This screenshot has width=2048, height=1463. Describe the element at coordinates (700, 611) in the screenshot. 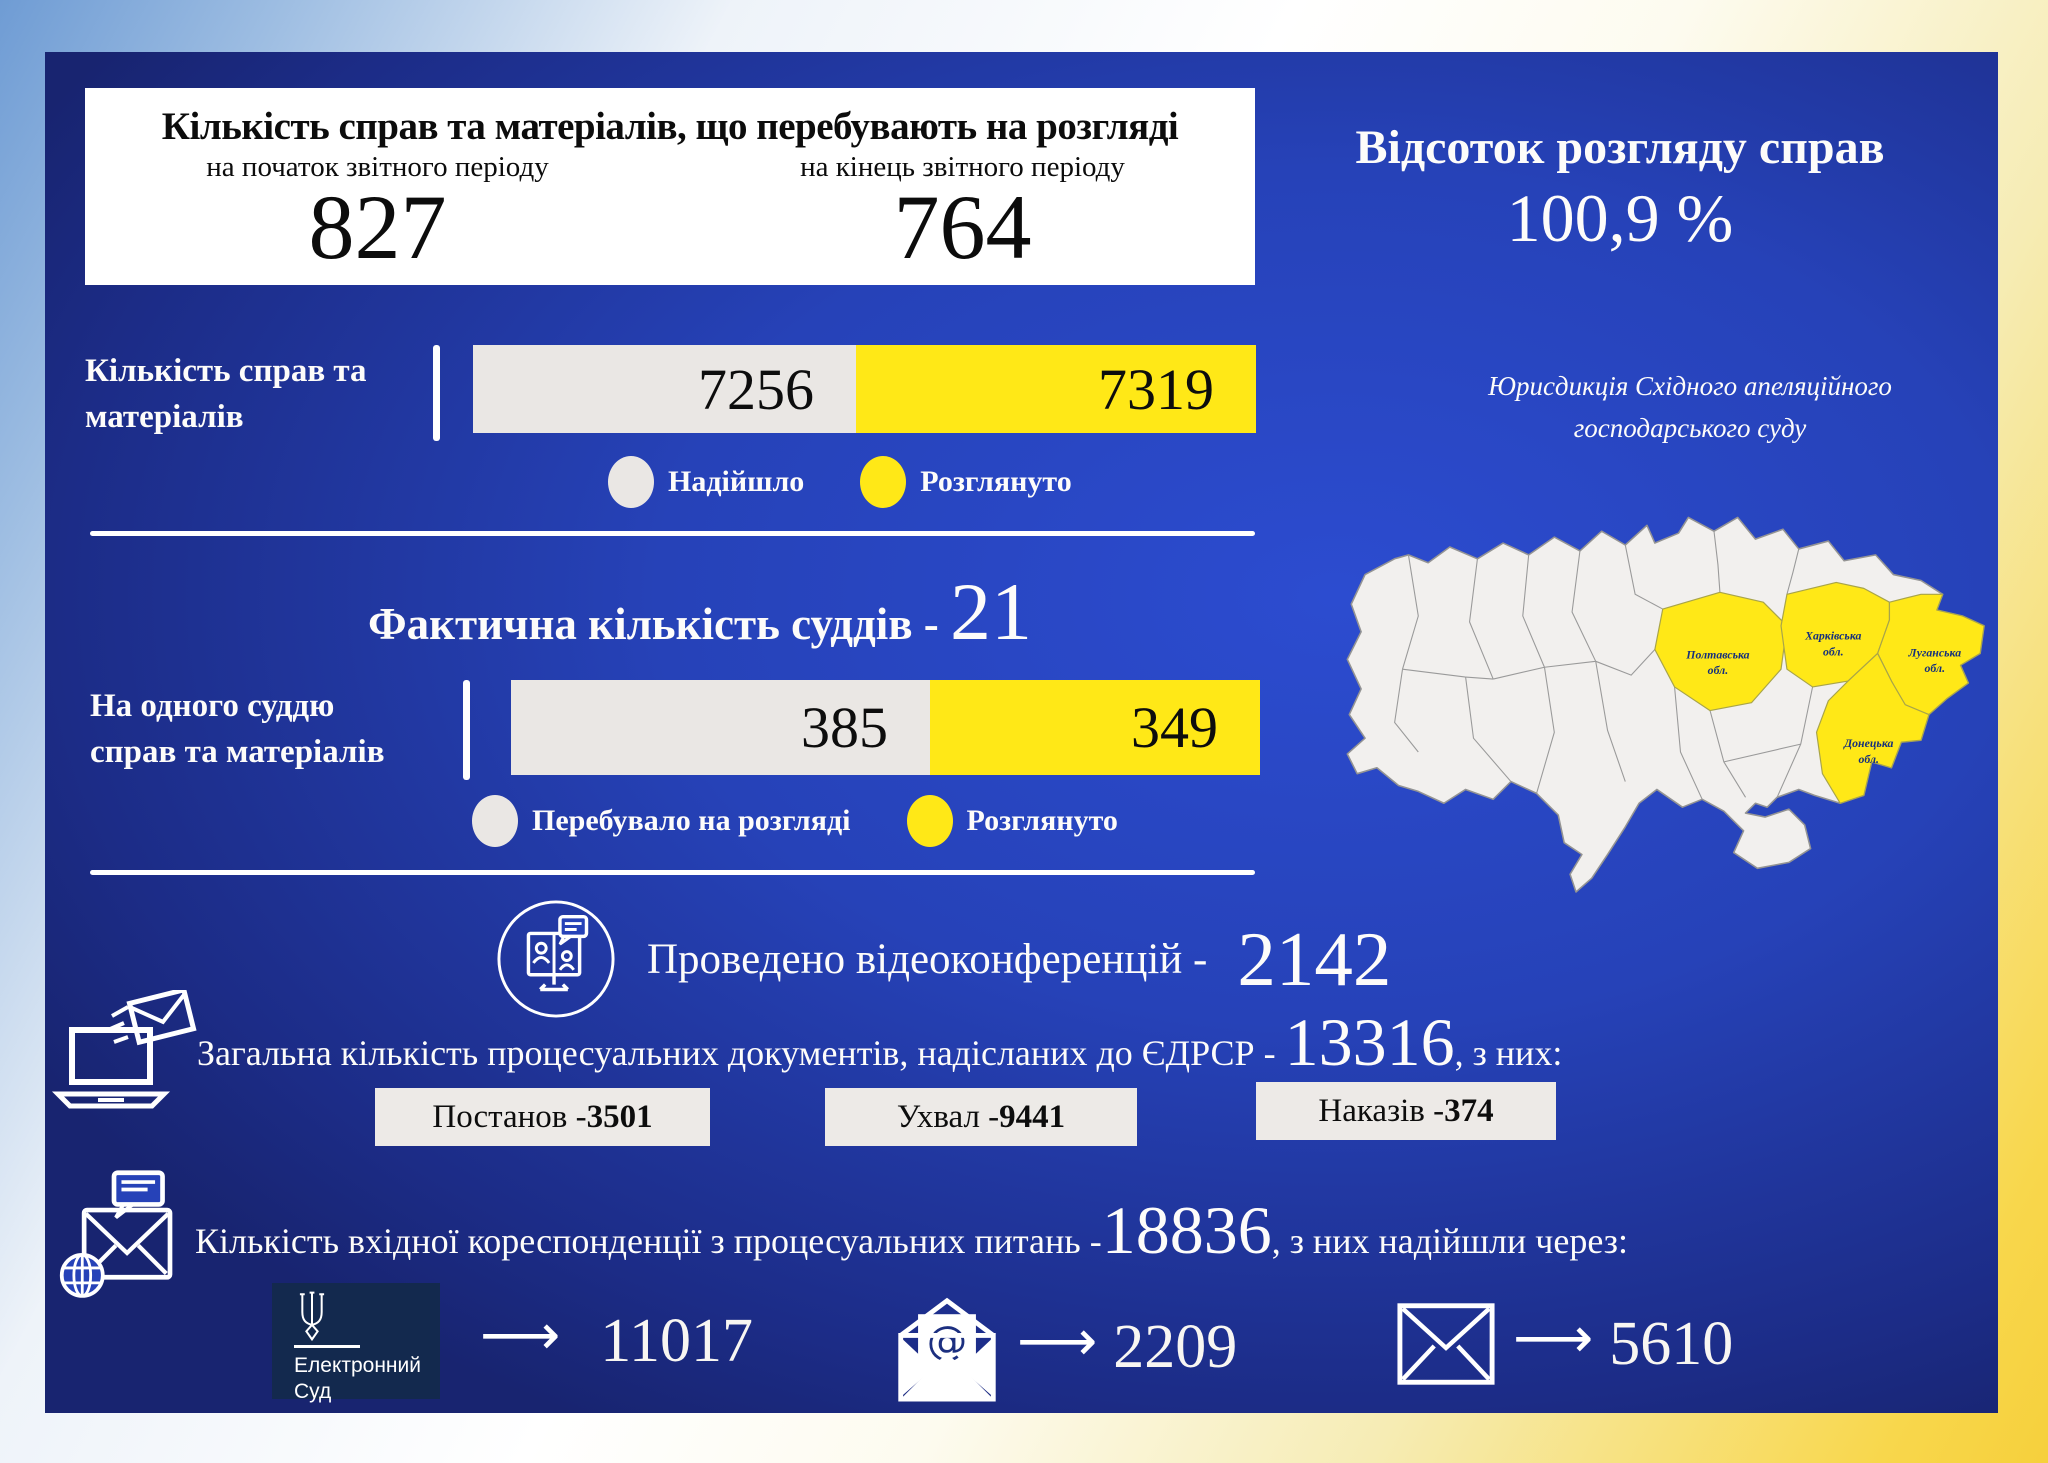

I see `judges-count-line: Фактична кількість суддів - 21` at that location.